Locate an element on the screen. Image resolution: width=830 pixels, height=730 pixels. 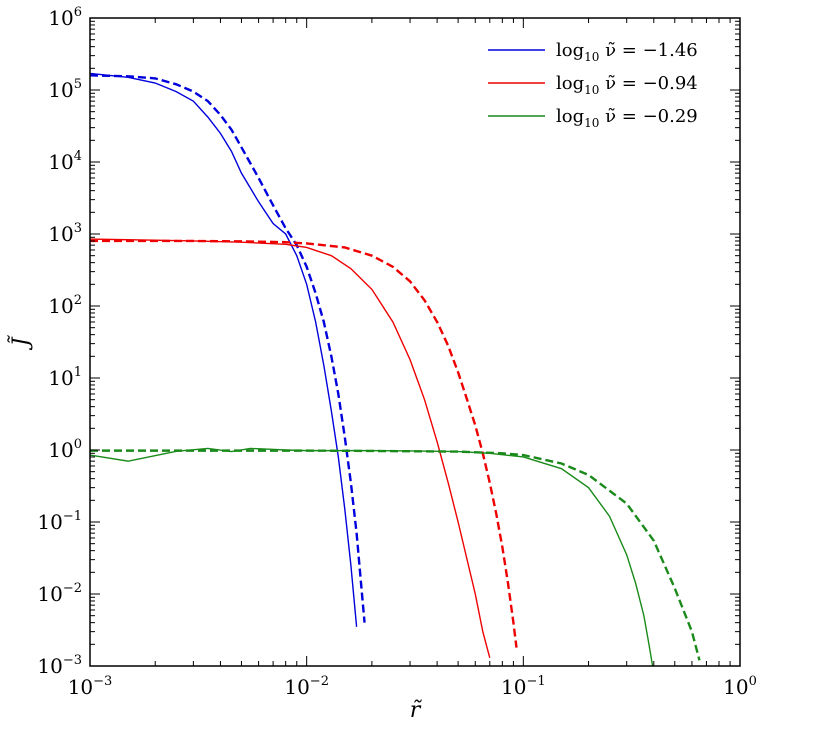
y-tick-label: 10⁶ is located at coordinates (65, 17).